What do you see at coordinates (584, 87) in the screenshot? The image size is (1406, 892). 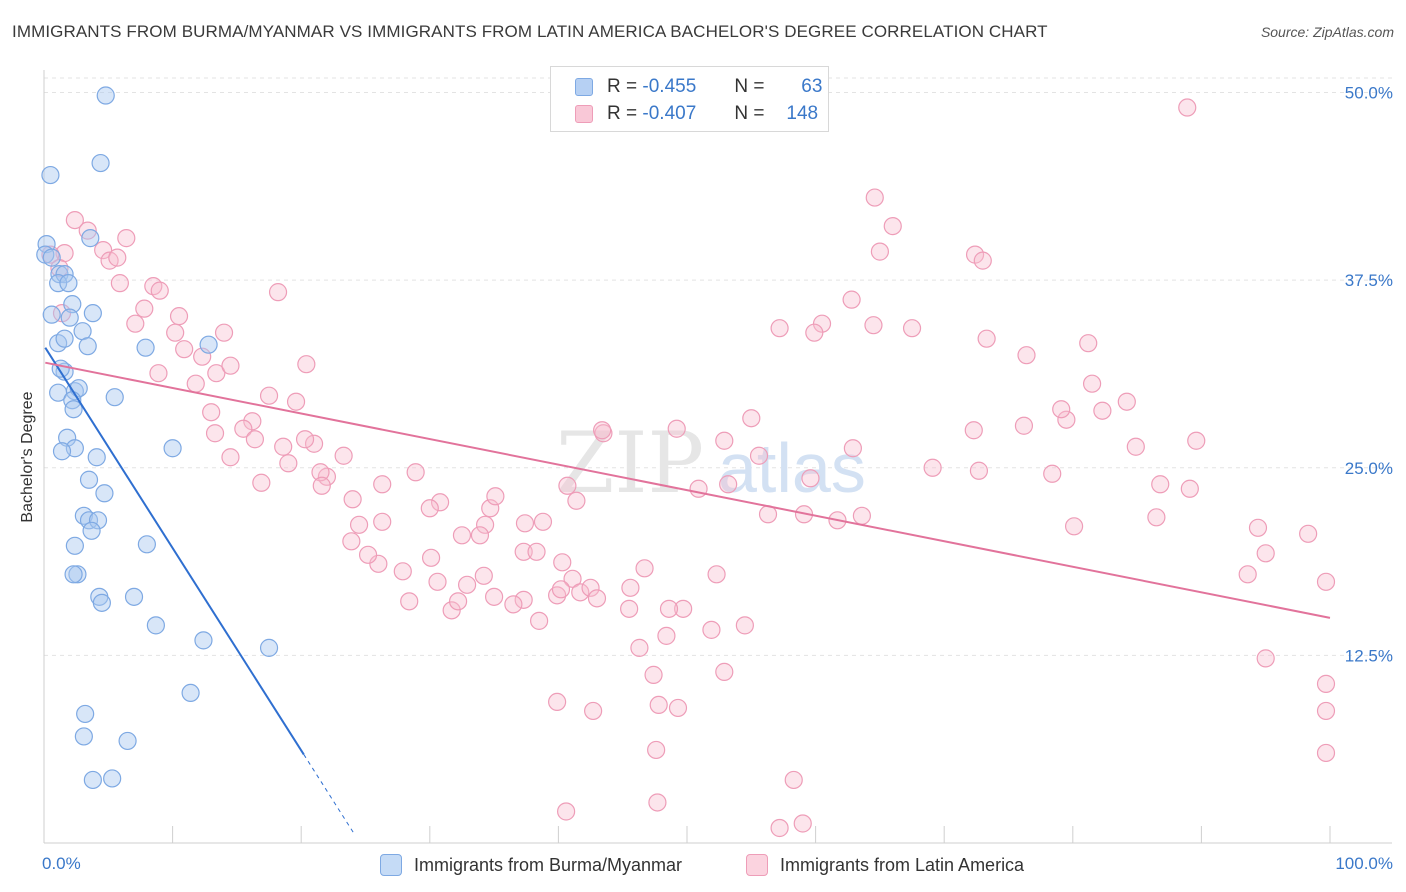 I see `legend-swatch-burma` at bounding box center [584, 87].